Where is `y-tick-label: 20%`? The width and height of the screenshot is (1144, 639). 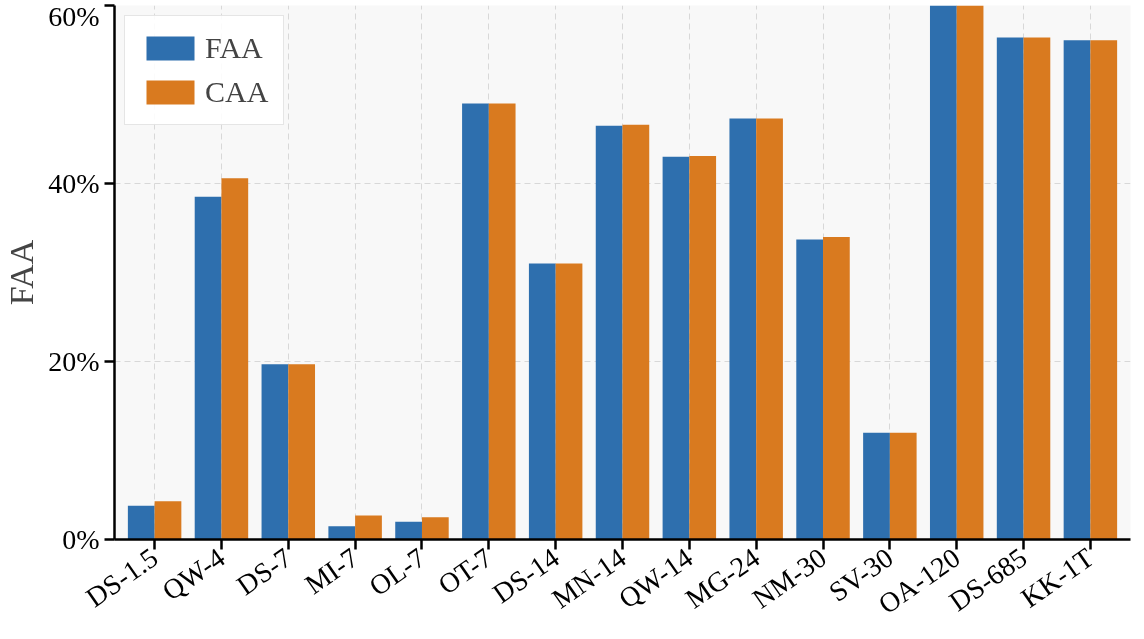
y-tick-label: 20% is located at coordinates (74, 361).